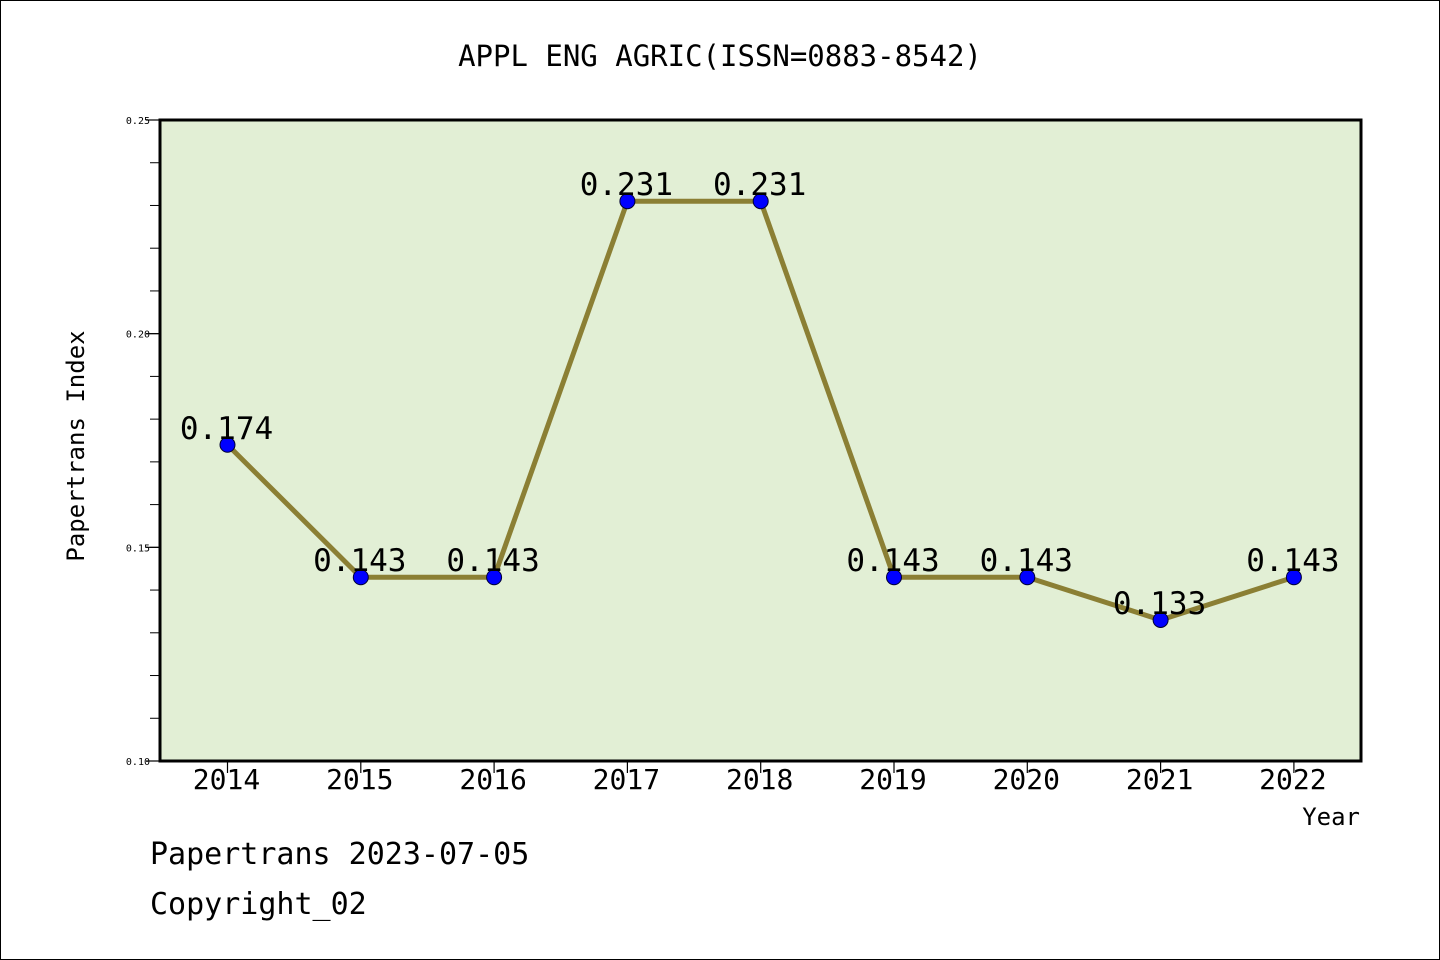 The width and height of the screenshot is (1440, 960). I want to click on y-tick-label: 0.25, so click(138, 121).